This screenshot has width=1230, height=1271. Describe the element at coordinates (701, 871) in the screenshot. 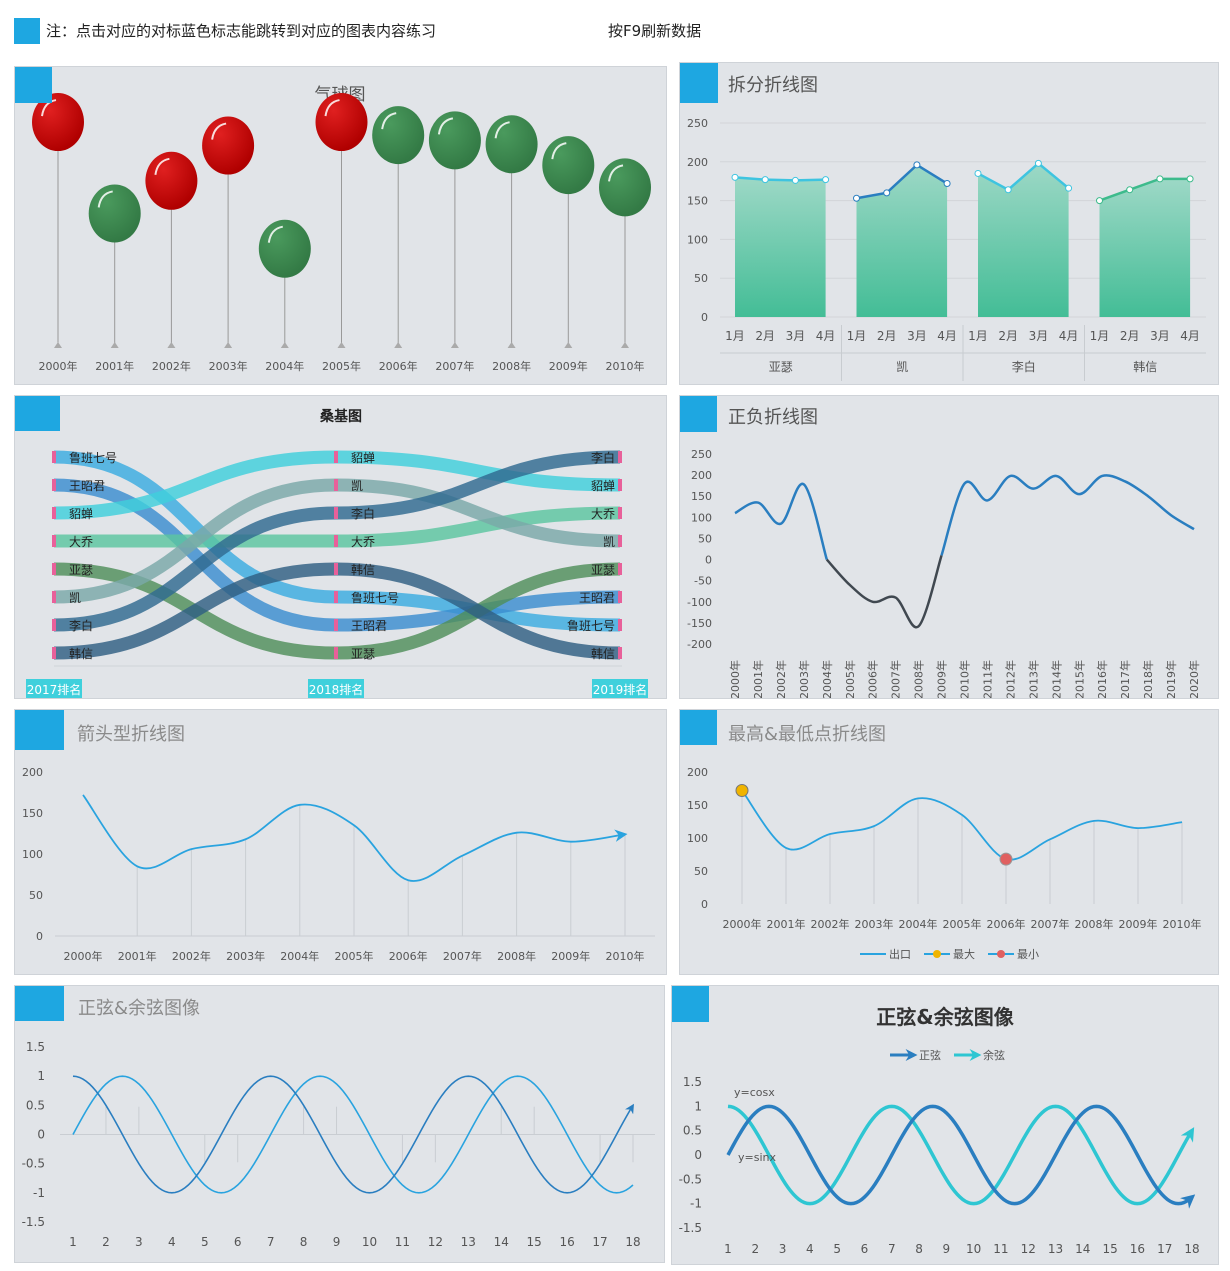

I see `maxmin-y-tick: 50` at that location.